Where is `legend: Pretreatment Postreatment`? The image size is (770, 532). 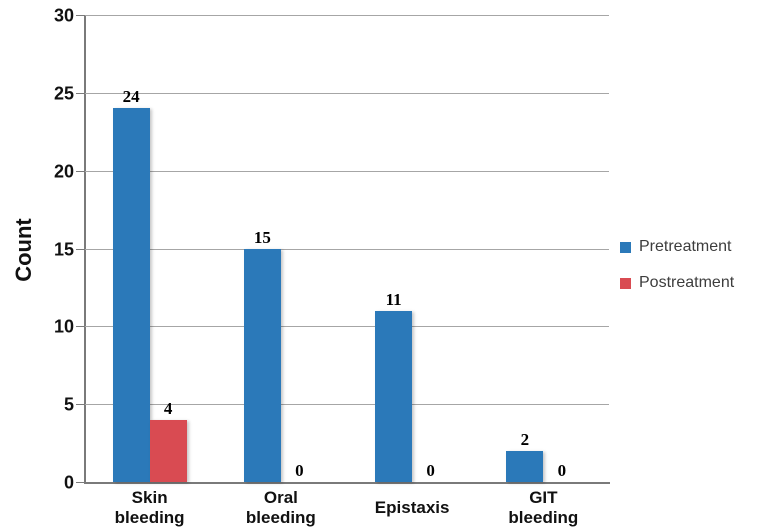
legend: Pretreatment Postreatment is located at coordinates (677, 265).